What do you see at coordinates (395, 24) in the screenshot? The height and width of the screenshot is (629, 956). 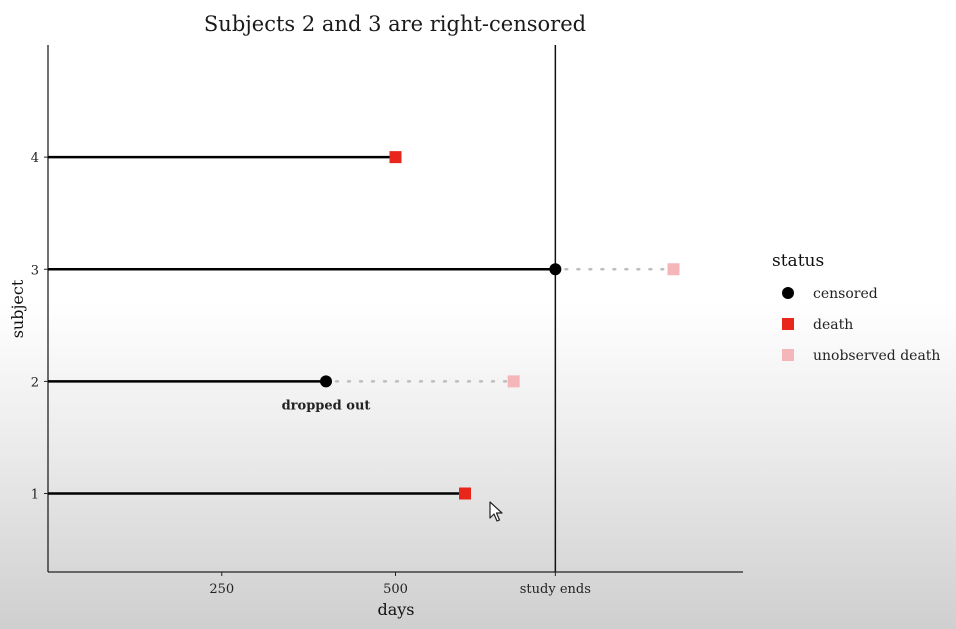 I see `chart-title: Subjects 2 and 3 are right-censored` at bounding box center [395, 24].